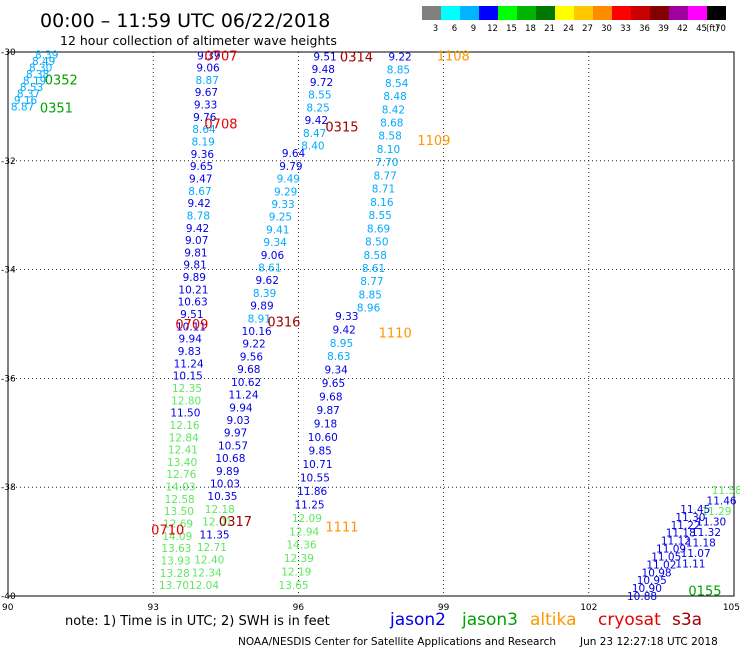 The width and height of the screenshot is (740, 650). I want to click on colorbar-label: 15, so click(511, 29).